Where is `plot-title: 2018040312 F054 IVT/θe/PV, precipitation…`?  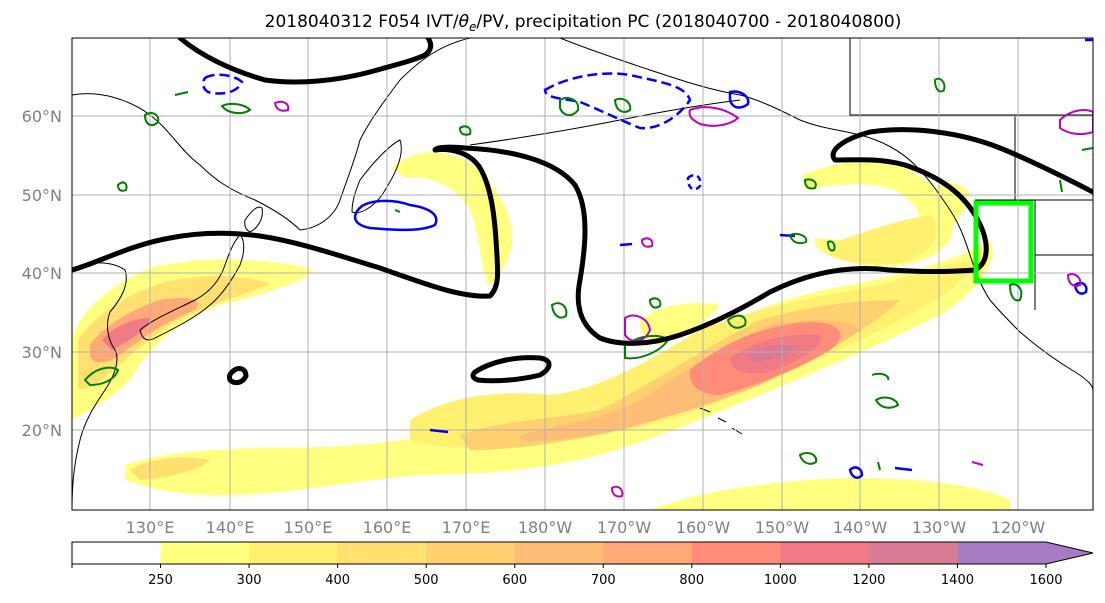 plot-title: 2018040312 F054 IVT/θe/PV, precipitation… is located at coordinates (583, 23).